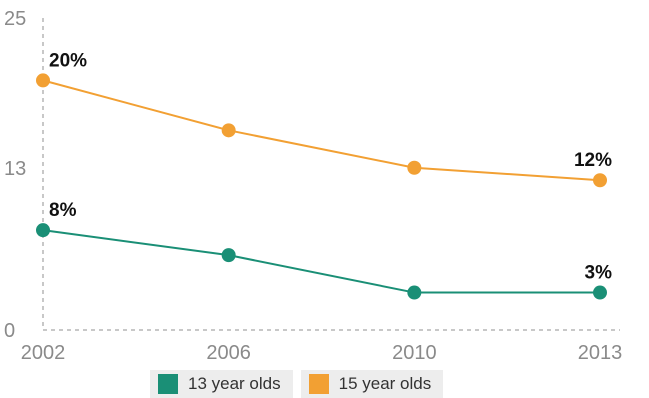  I want to click on legend: 13 year olds 15 year olds, so click(297, 384).